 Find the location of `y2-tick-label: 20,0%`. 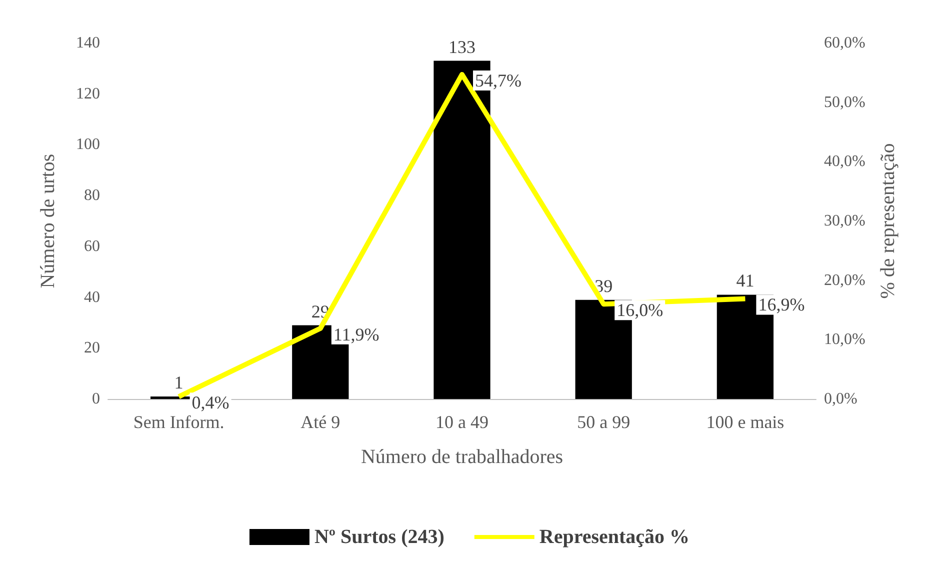

y2-tick-label: 20,0% is located at coordinates (845, 280).